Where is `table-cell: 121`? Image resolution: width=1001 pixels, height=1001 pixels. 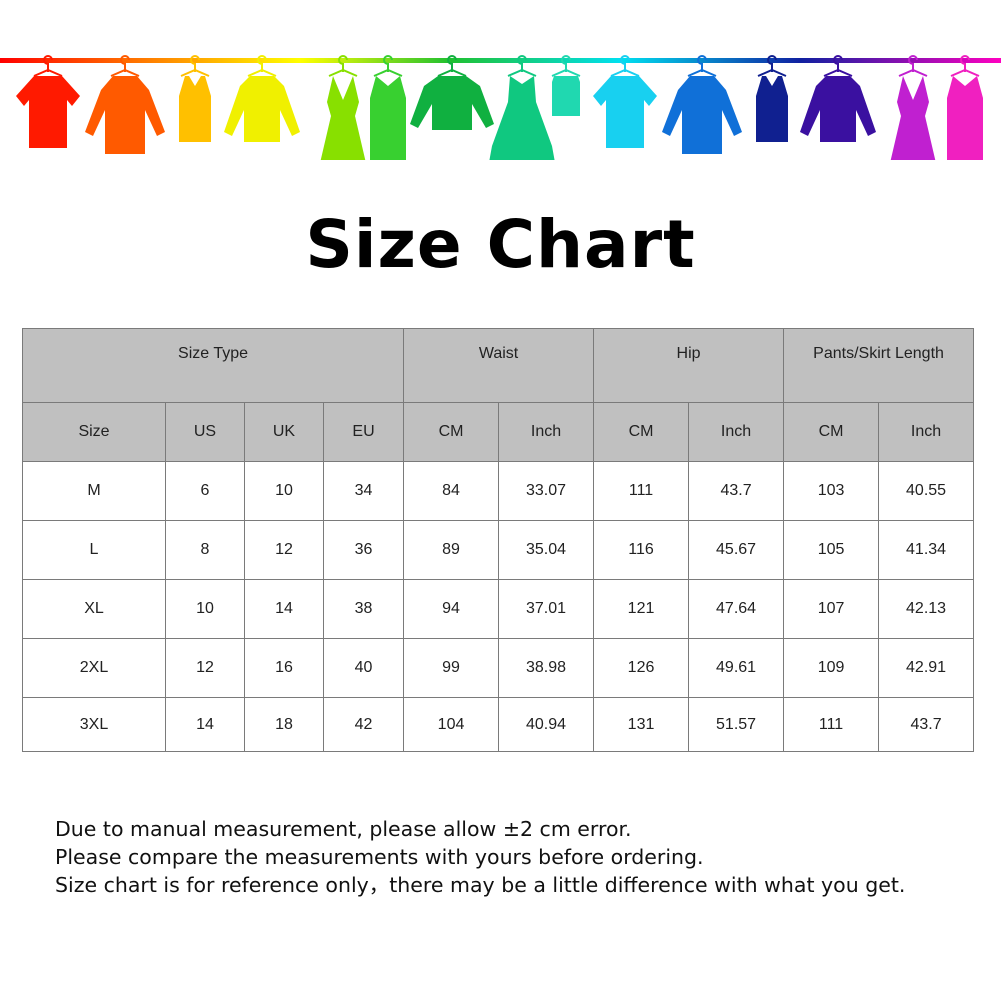 table-cell: 121 is located at coordinates (641, 609).